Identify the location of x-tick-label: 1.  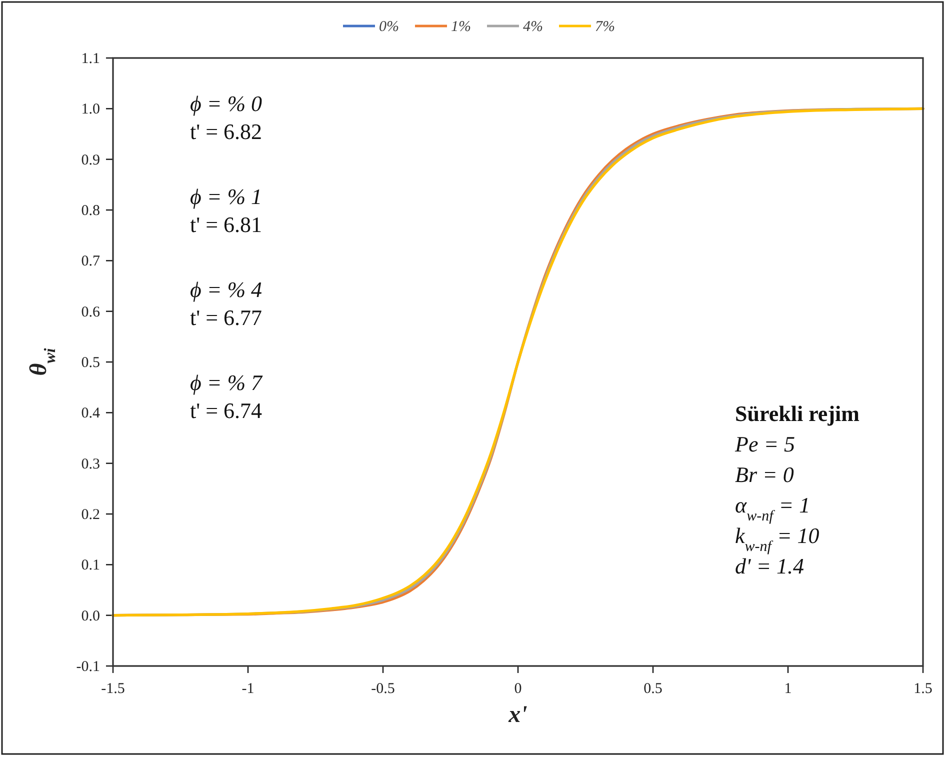
(788, 689).